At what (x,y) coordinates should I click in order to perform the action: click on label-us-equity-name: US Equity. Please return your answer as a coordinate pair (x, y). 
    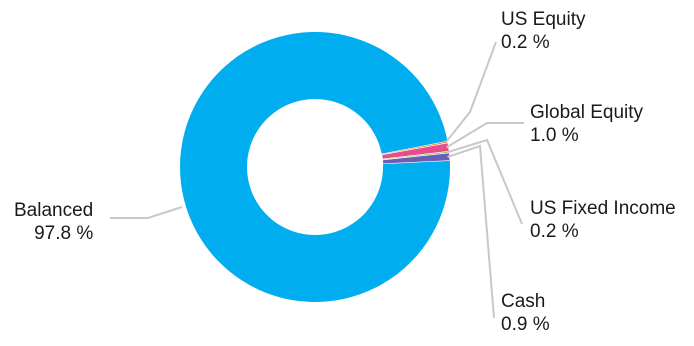
    Looking at the image, I should click on (543, 19).